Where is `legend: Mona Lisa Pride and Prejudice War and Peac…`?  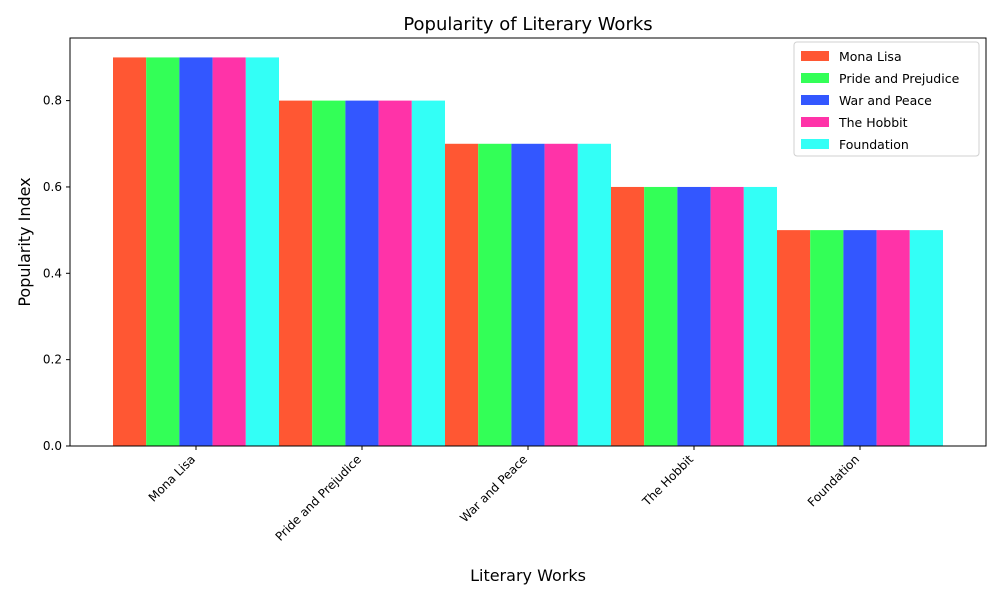
legend: Mona Lisa Pride and Prejudice War and Peac… is located at coordinates (886, 99).